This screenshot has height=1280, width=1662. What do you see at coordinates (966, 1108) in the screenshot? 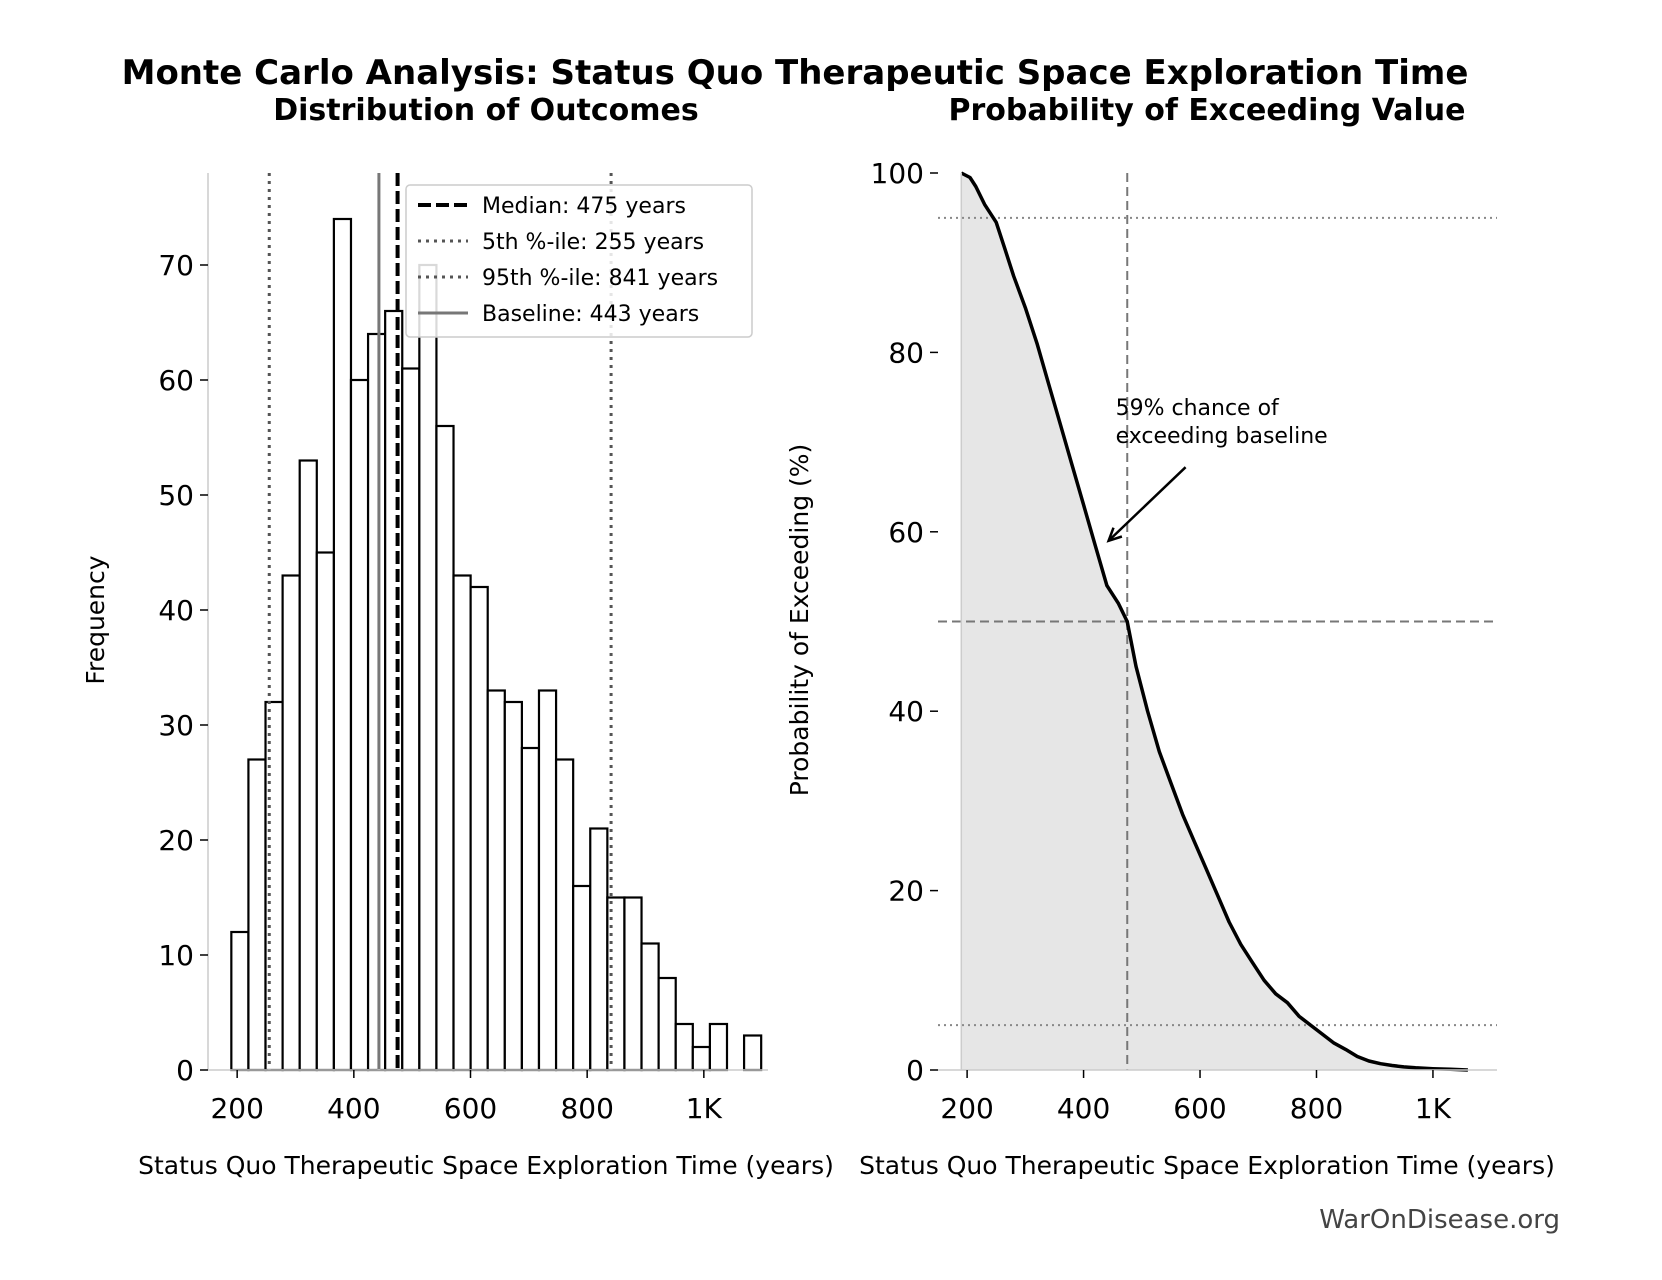
I see `exceedance-xtick-label: 200` at bounding box center [966, 1108].